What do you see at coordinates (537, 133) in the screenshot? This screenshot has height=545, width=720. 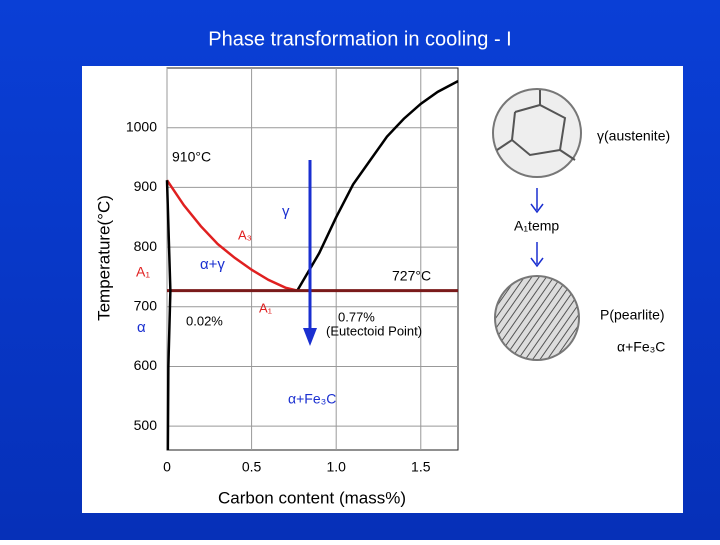 I see `austenite-image` at bounding box center [537, 133].